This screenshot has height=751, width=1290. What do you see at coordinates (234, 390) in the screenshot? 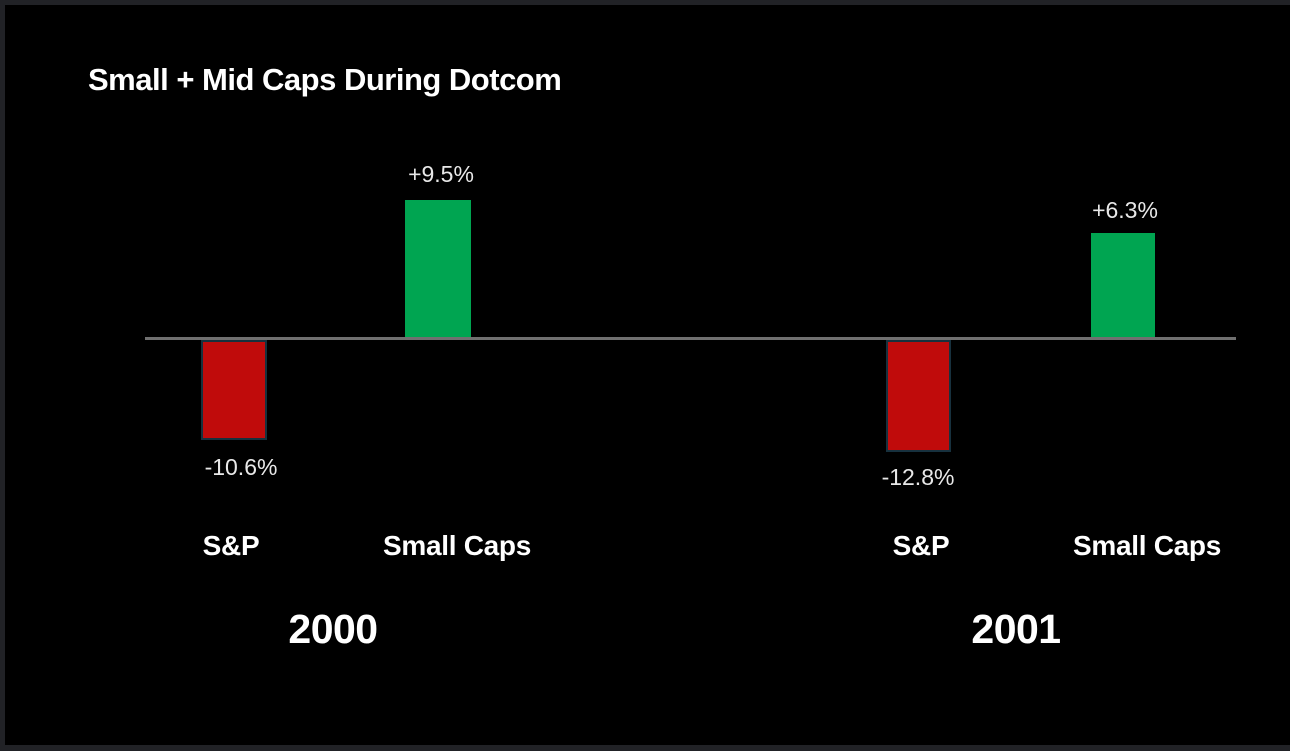
I see `bar-sp-2000` at bounding box center [234, 390].